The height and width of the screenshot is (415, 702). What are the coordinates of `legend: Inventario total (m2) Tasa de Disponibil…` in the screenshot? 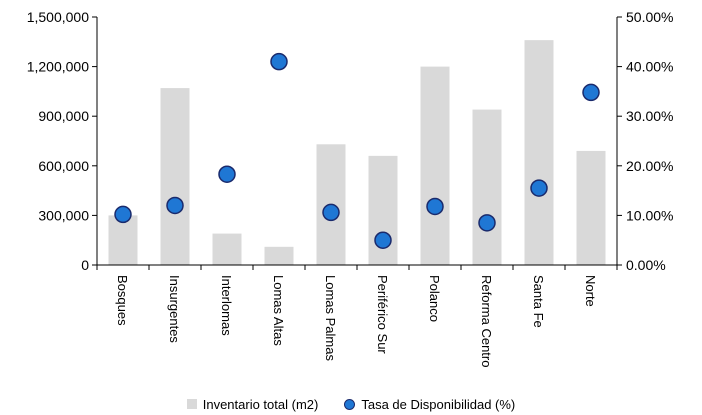 It's located at (351, 404).